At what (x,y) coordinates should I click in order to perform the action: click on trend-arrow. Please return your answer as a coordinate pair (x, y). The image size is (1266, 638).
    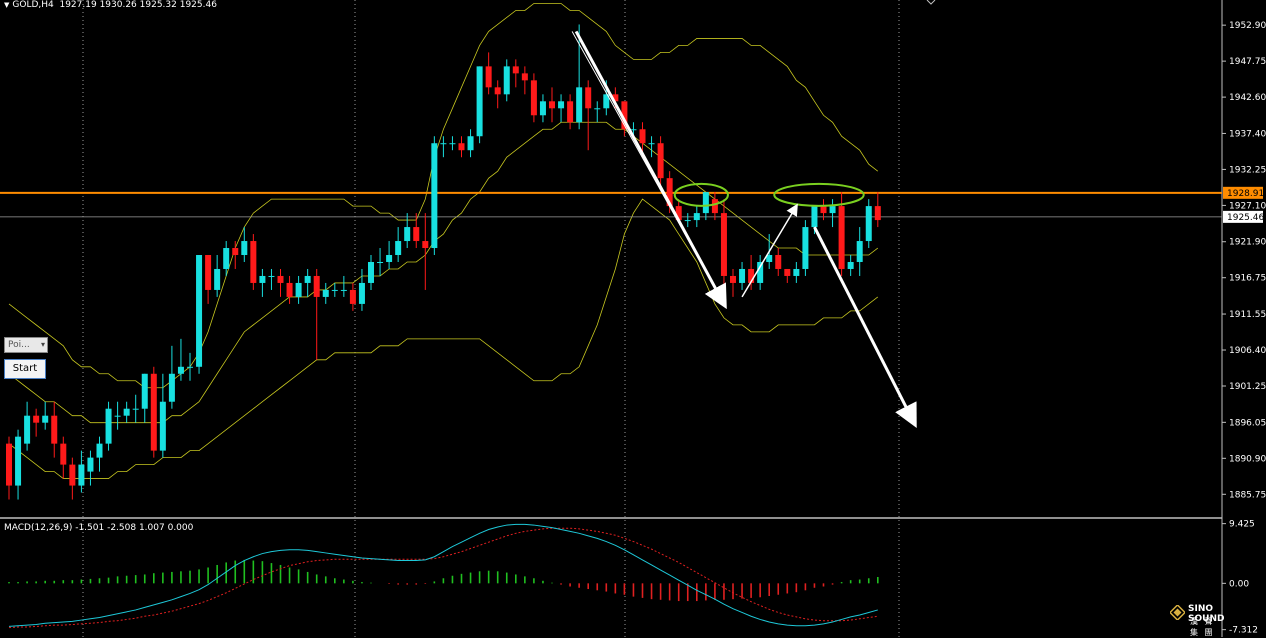
    Looking at the image, I should click on (650, 170).